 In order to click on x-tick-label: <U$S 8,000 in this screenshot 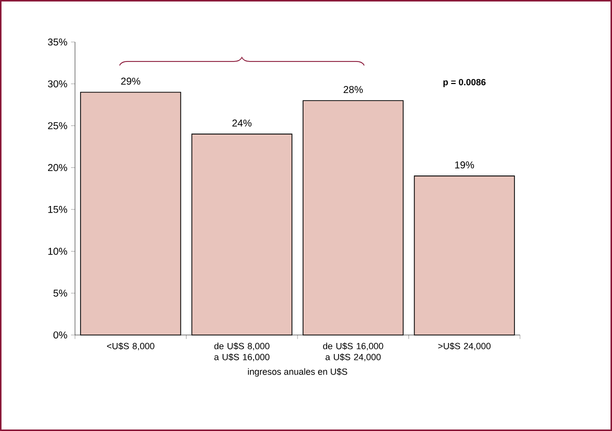, I will do `click(130, 346)`.